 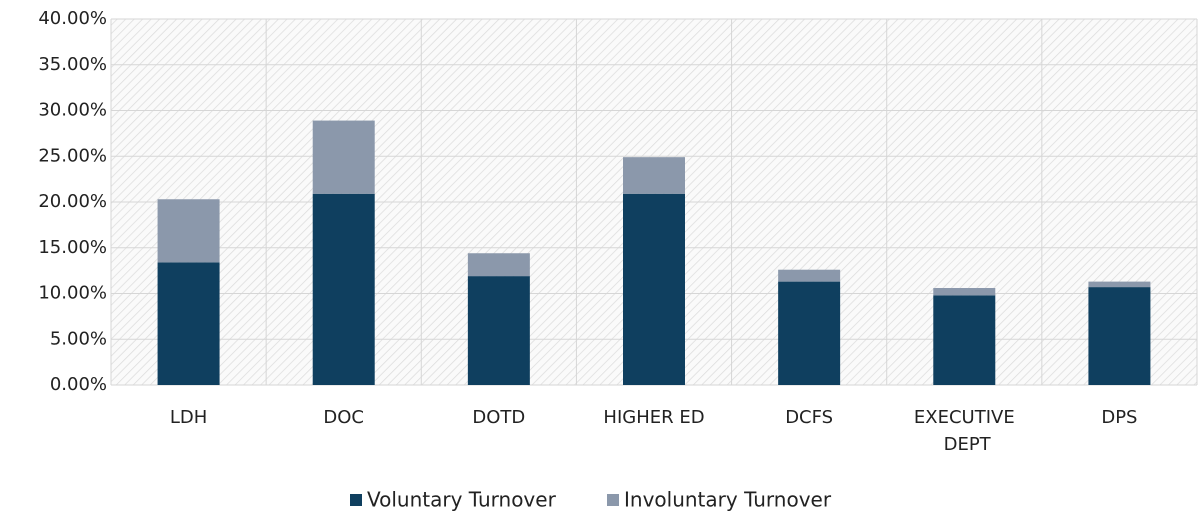 What do you see at coordinates (72, 293) in the screenshot?
I see `y-tick-label: 10.00%` at bounding box center [72, 293].